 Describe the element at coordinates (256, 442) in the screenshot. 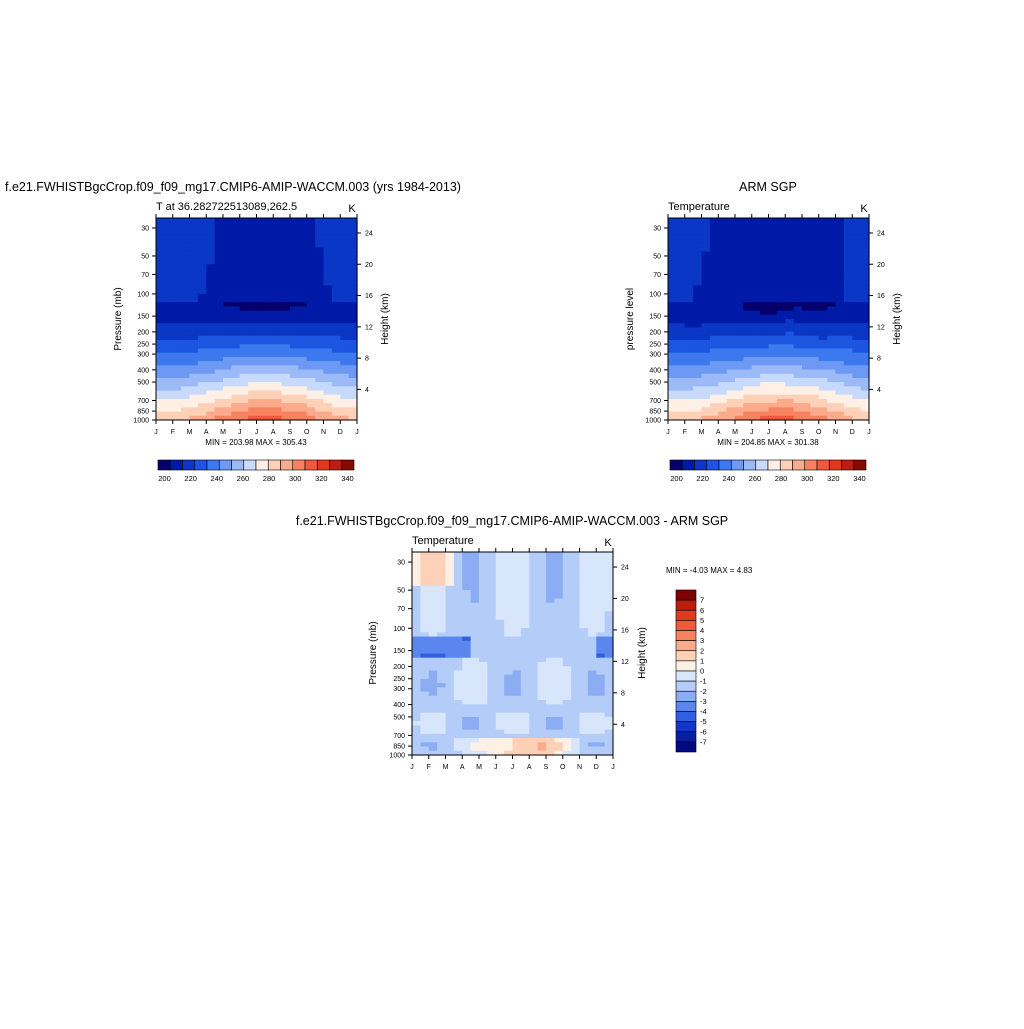

I see `panel-model-minmax: MIN = 203.98 MAX = 305.43` at that location.